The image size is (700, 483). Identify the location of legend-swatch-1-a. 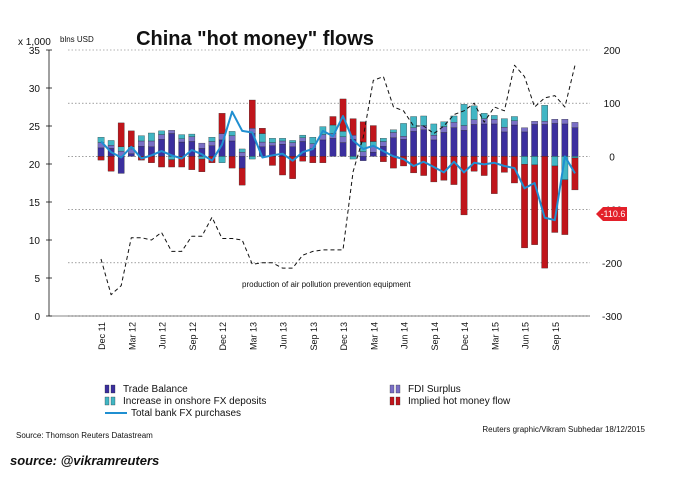
(392, 389).